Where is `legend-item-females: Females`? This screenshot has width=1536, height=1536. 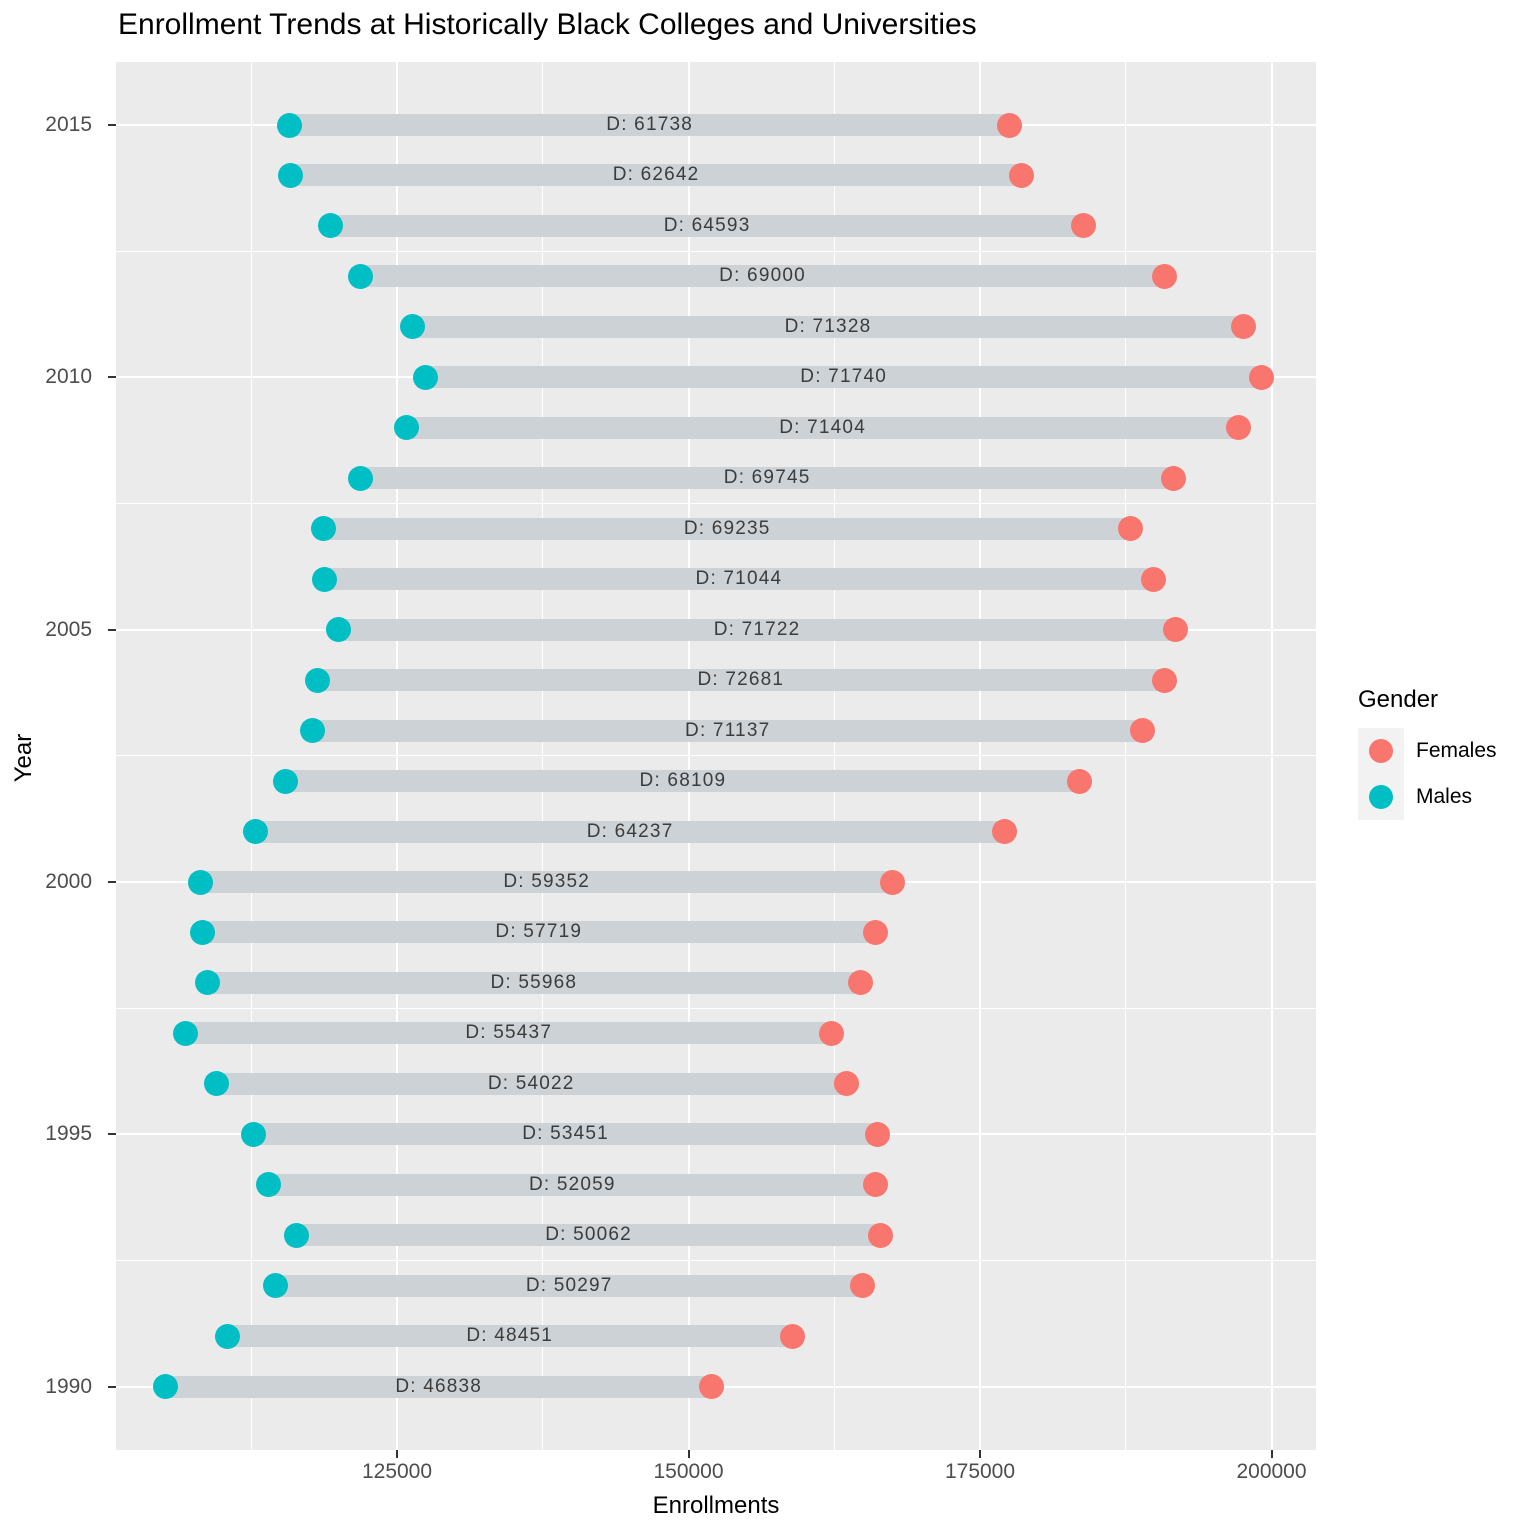 legend-item-females: Females is located at coordinates (1443, 751).